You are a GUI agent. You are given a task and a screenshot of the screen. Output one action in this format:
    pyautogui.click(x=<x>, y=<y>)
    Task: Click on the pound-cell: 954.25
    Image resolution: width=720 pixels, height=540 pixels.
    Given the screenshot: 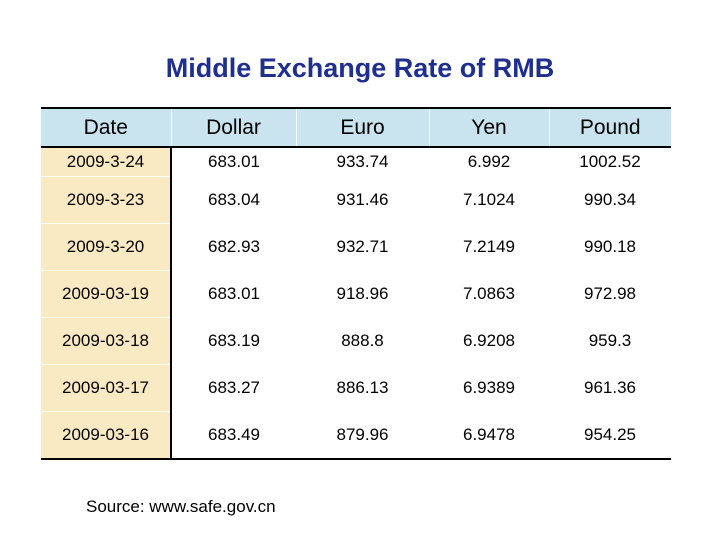 What is the action you would take?
    pyautogui.click(x=610, y=435)
    